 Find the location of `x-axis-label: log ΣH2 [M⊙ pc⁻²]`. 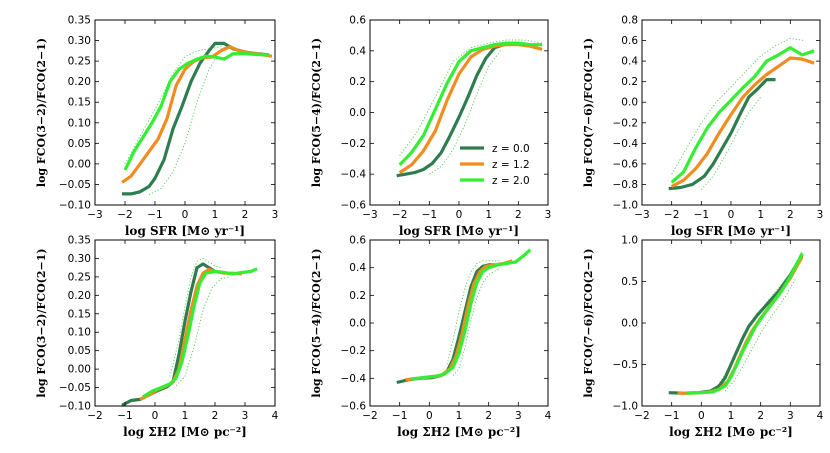

x-axis-label: log ΣH2 [M⊙ pc⁻²] is located at coordinates (459, 432).